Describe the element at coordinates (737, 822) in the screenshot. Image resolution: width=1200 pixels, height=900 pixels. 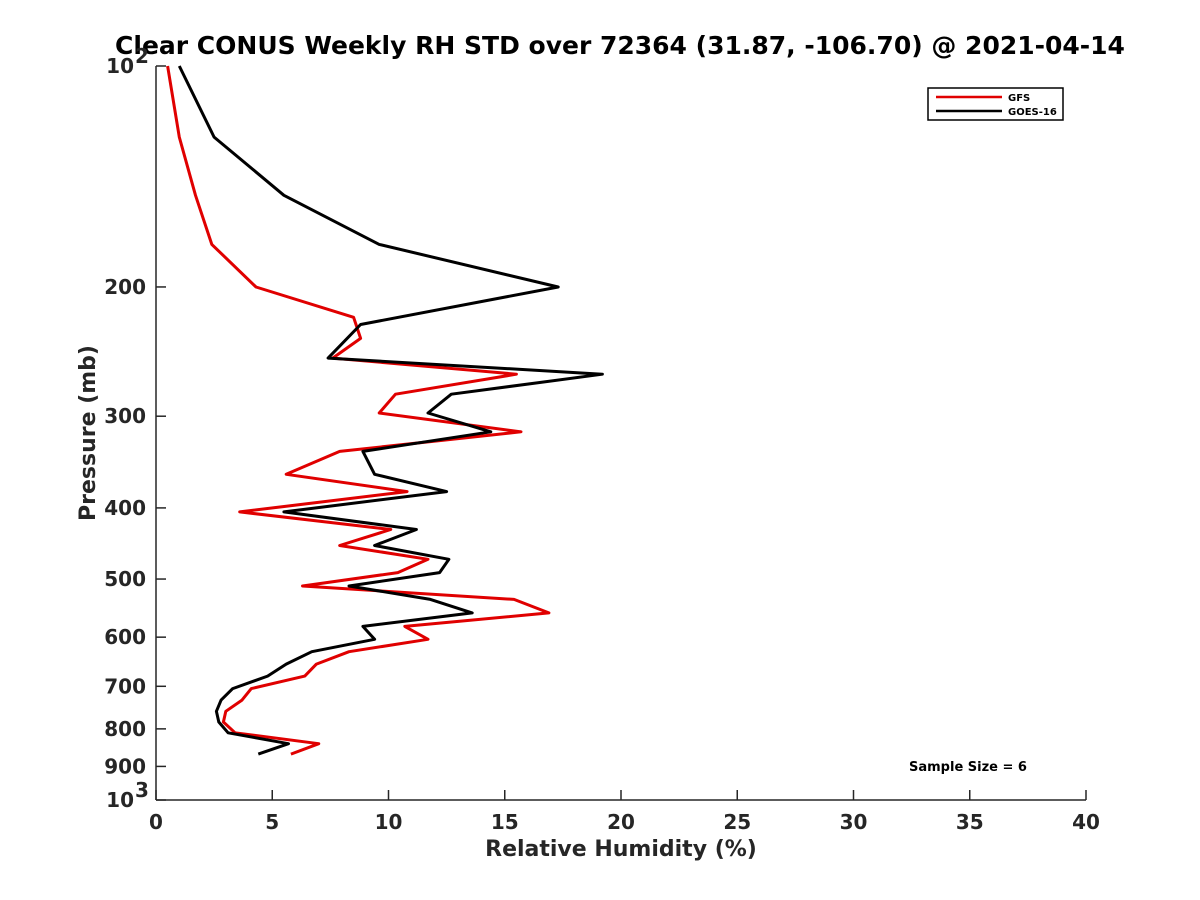
I see `x-tick-label: 25` at that location.